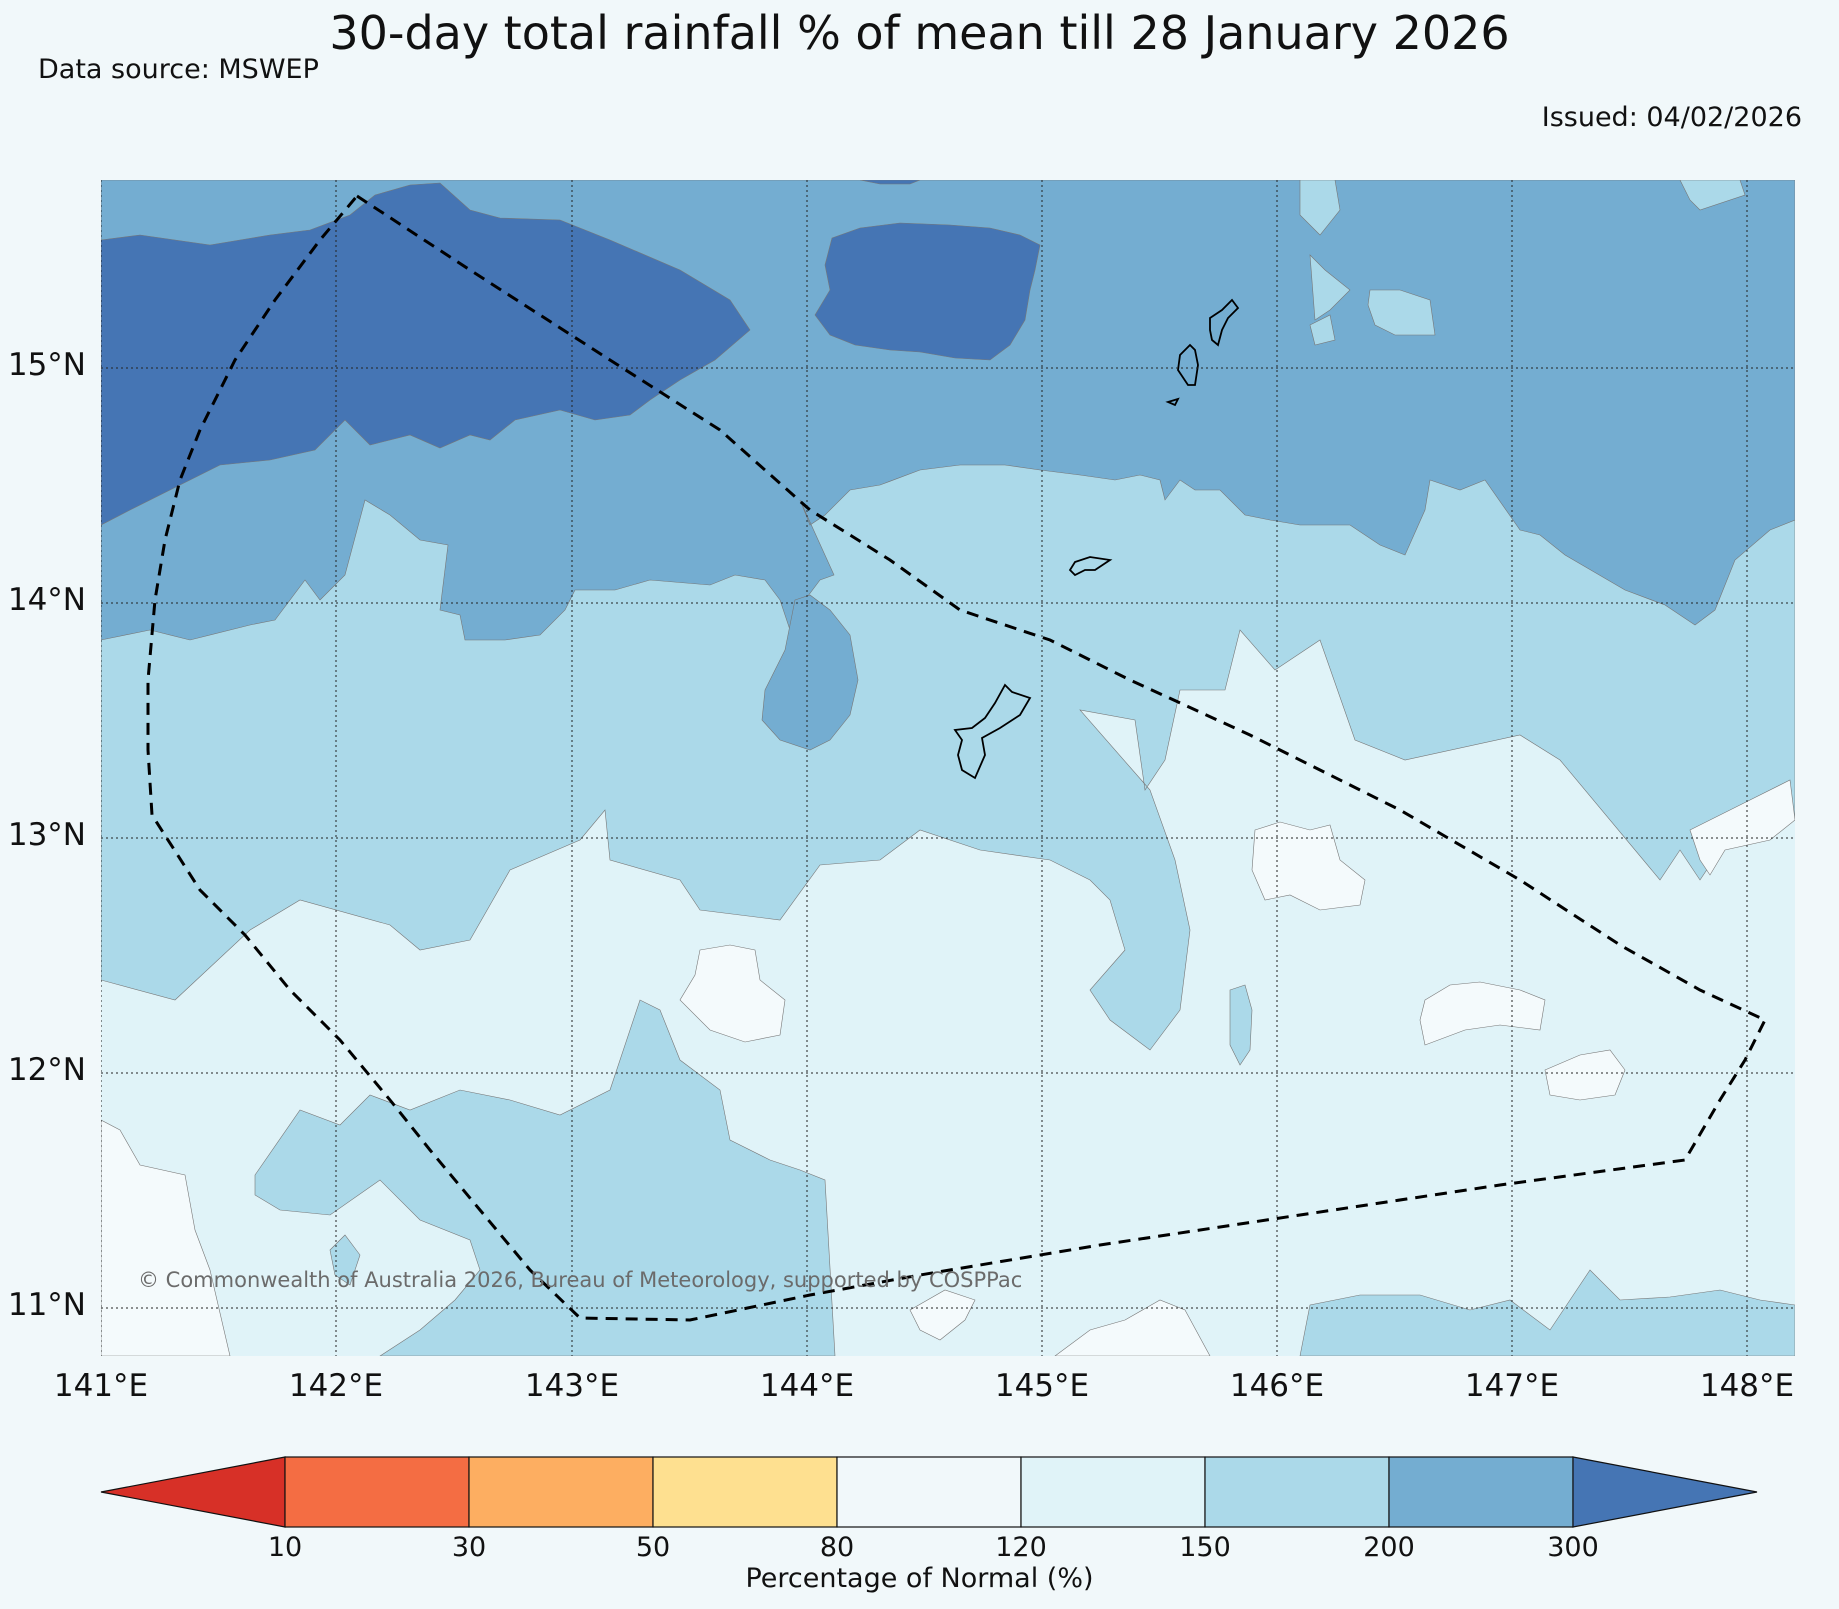 This screenshot has height=1609, width=1839. I want to click on colorbar-tick-120: 120, so click(1021, 1547).